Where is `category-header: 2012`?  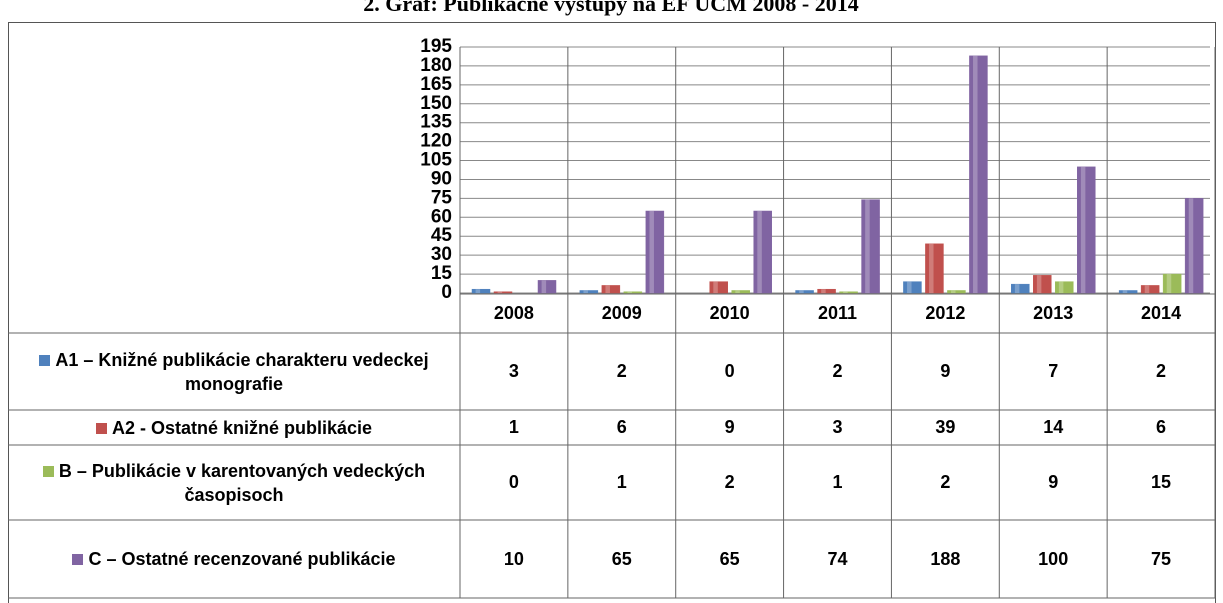
category-header: 2012 is located at coordinates (945, 313).